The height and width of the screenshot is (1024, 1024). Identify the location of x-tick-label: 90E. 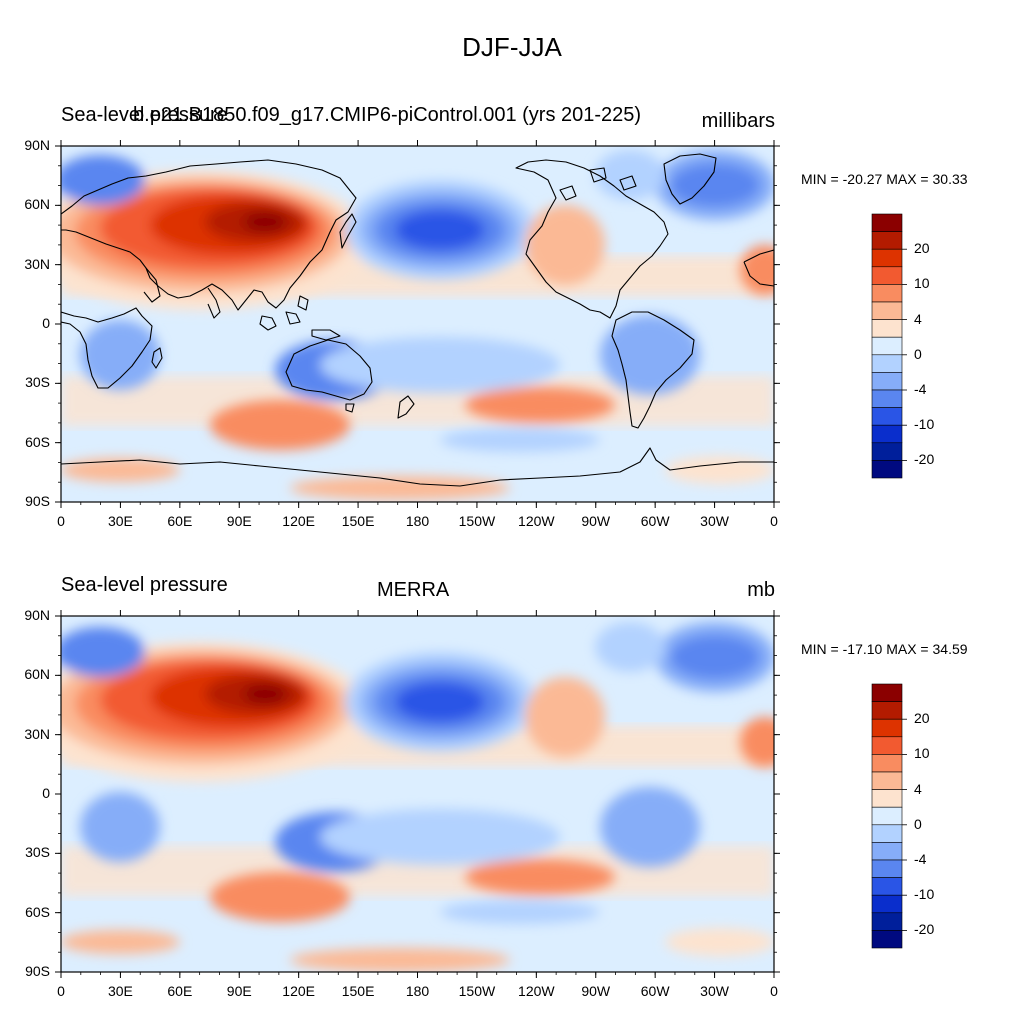
(239, 991).